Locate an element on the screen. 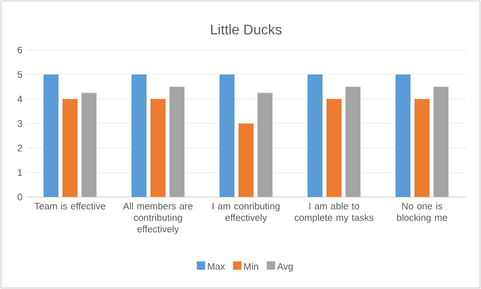 The image size is (481, 289). y-tick-label: 1 is located at coordinates (20, 172).